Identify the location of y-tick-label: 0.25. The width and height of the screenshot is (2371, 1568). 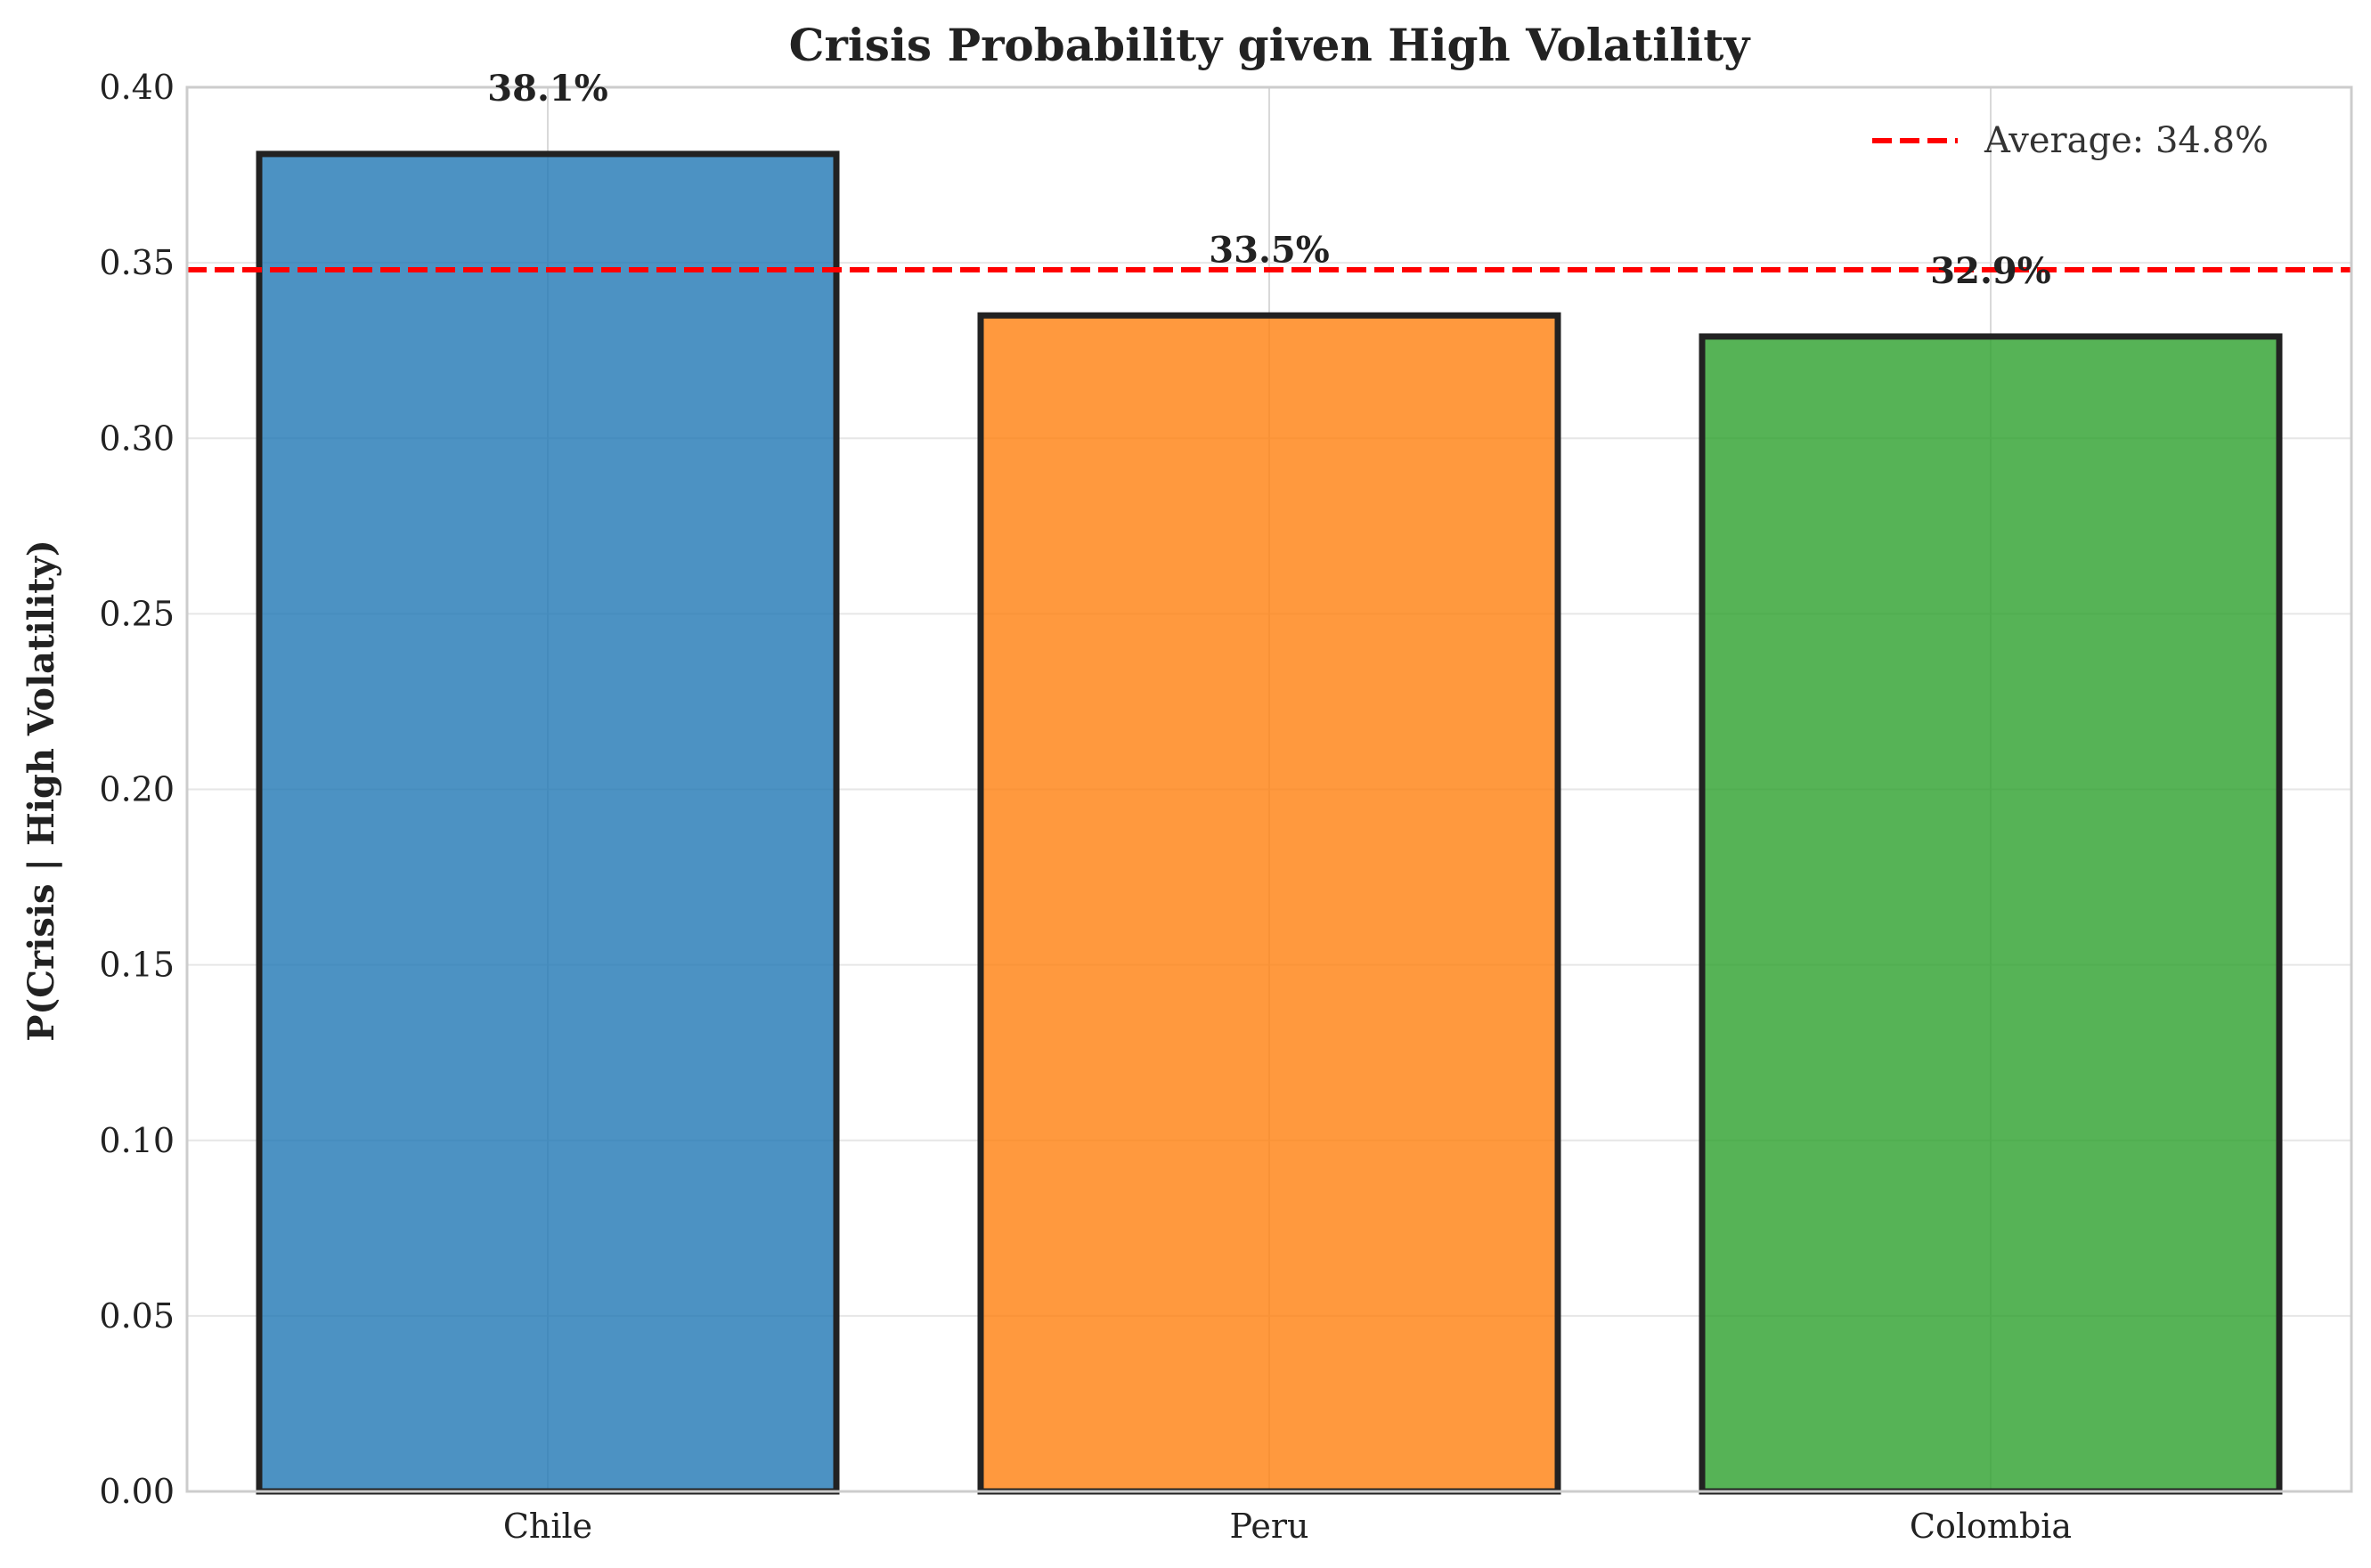
(137, 613).